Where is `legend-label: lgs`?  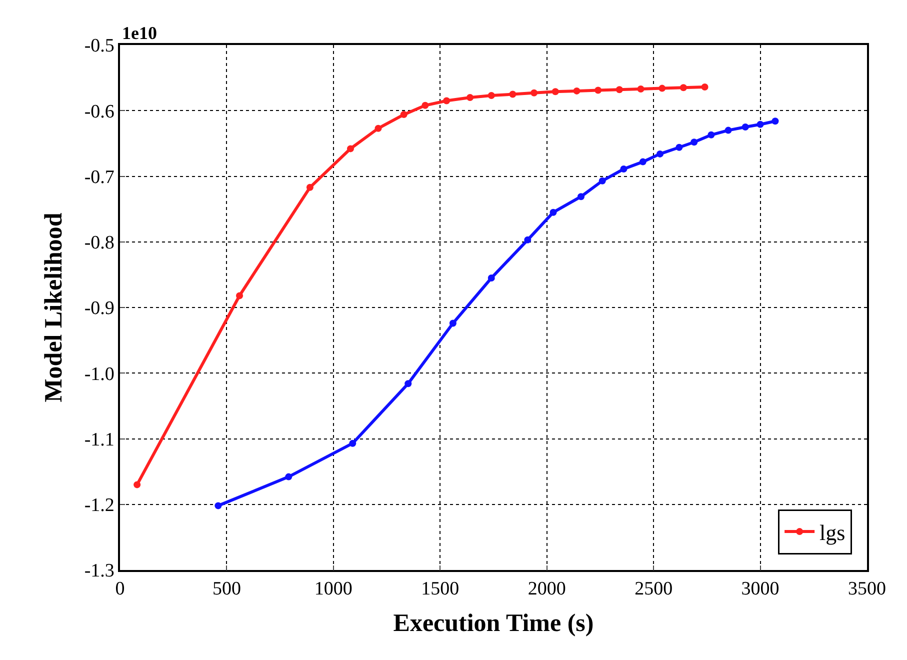
legend-label: lgs is located at coordinates (833, 533).